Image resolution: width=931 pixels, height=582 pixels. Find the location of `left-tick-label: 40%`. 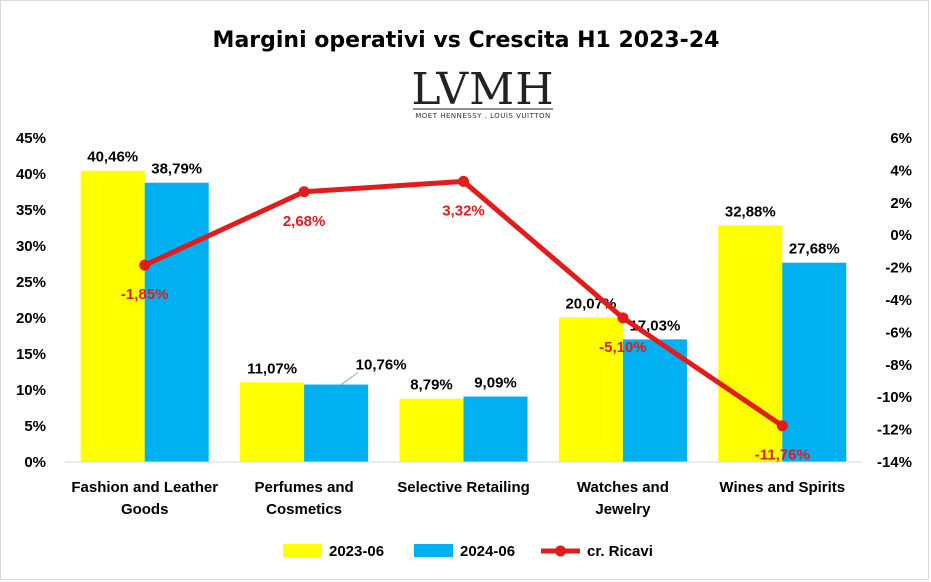

left-tick-label: 40% is located at coordinates (31, 174).